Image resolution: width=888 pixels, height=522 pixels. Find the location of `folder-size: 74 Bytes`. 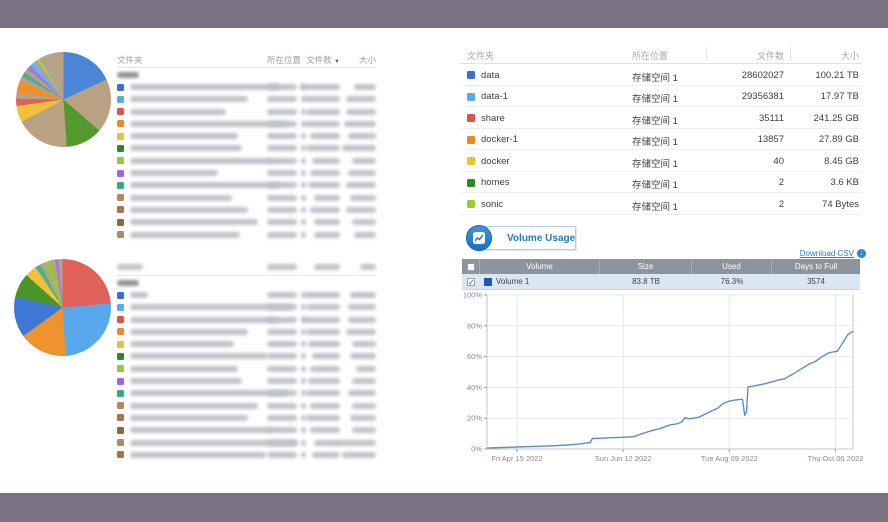

folder-size: 74 Bytes is located at coordinates (840, 204).